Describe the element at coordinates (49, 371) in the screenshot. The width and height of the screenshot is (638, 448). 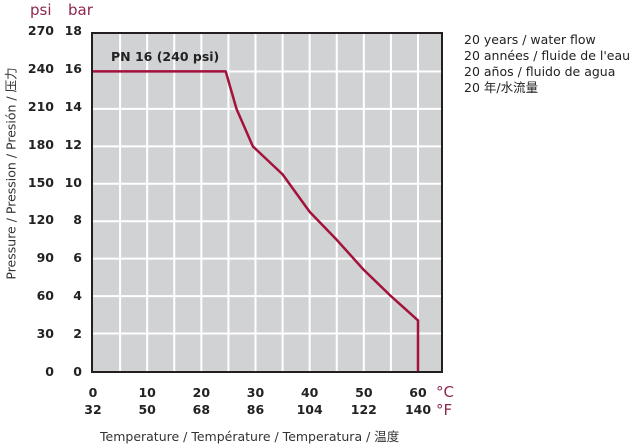
I see `y-tick-psi: 0` at that location.